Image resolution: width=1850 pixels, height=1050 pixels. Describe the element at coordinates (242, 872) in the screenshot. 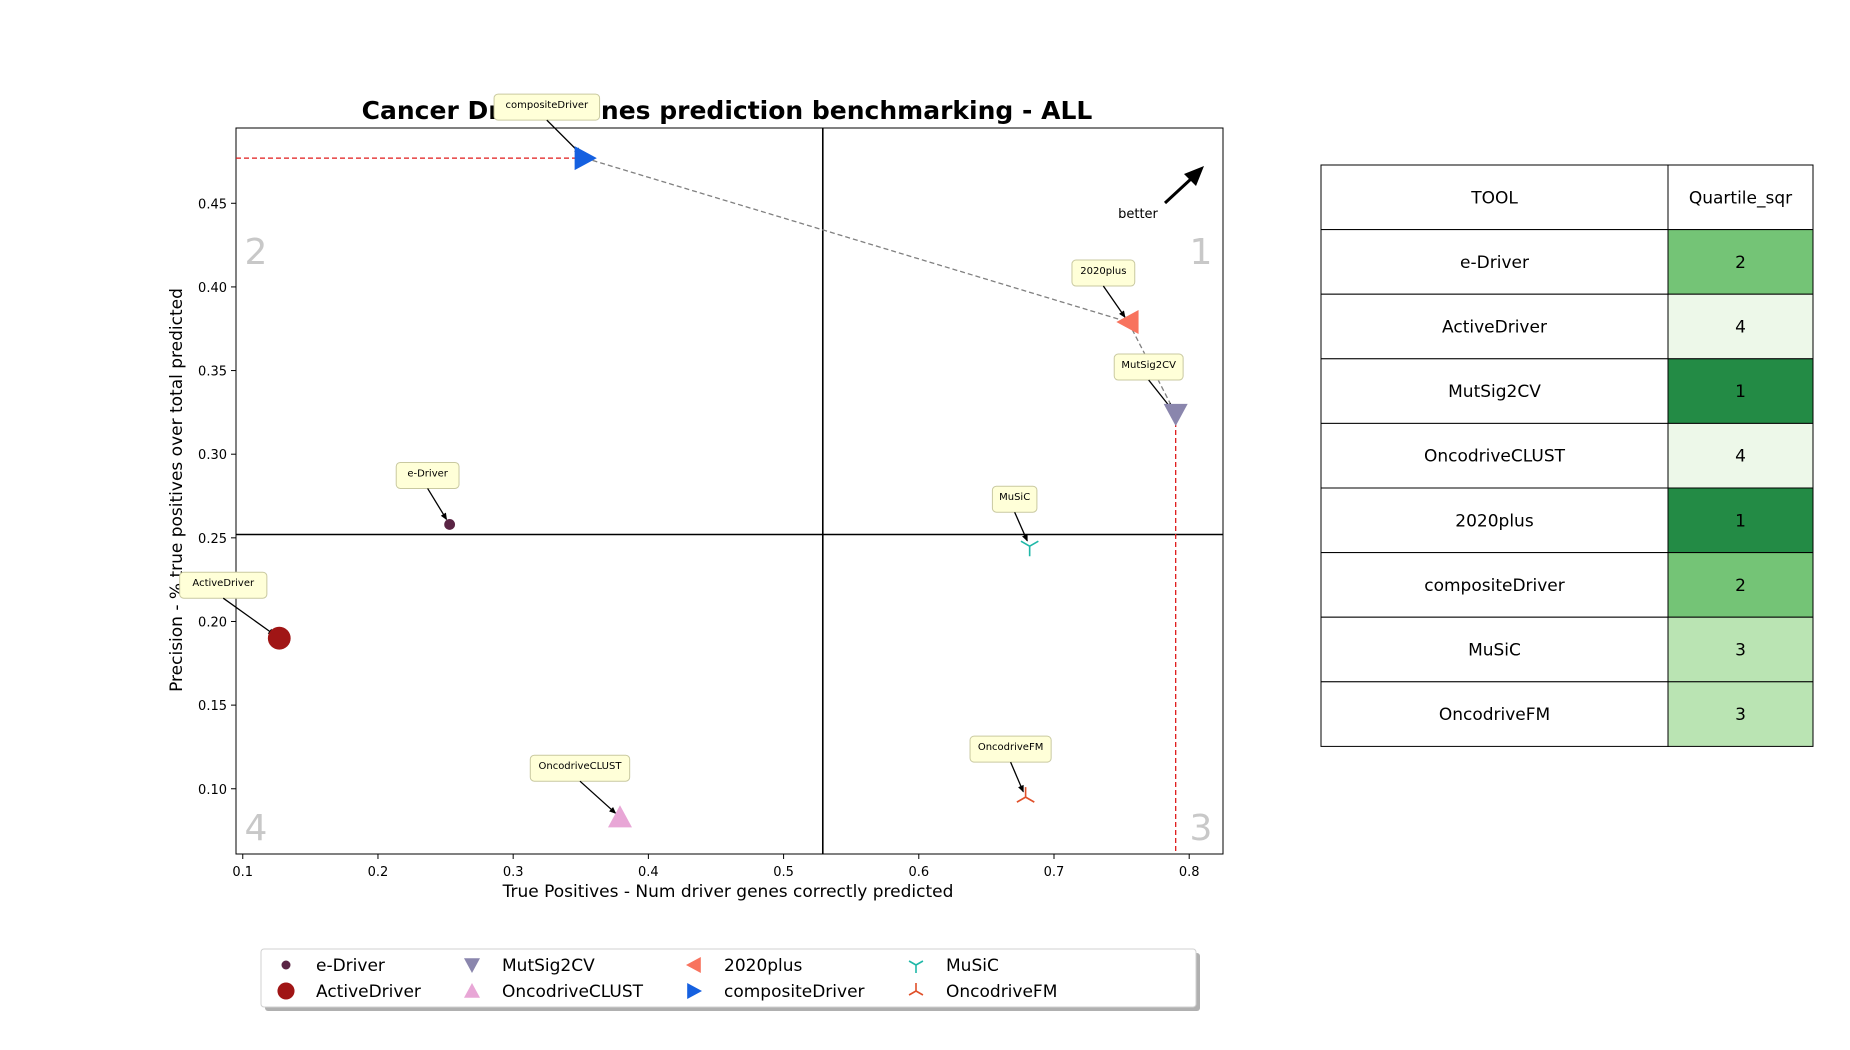

I see `x-tick-label: 0.1` at that location.